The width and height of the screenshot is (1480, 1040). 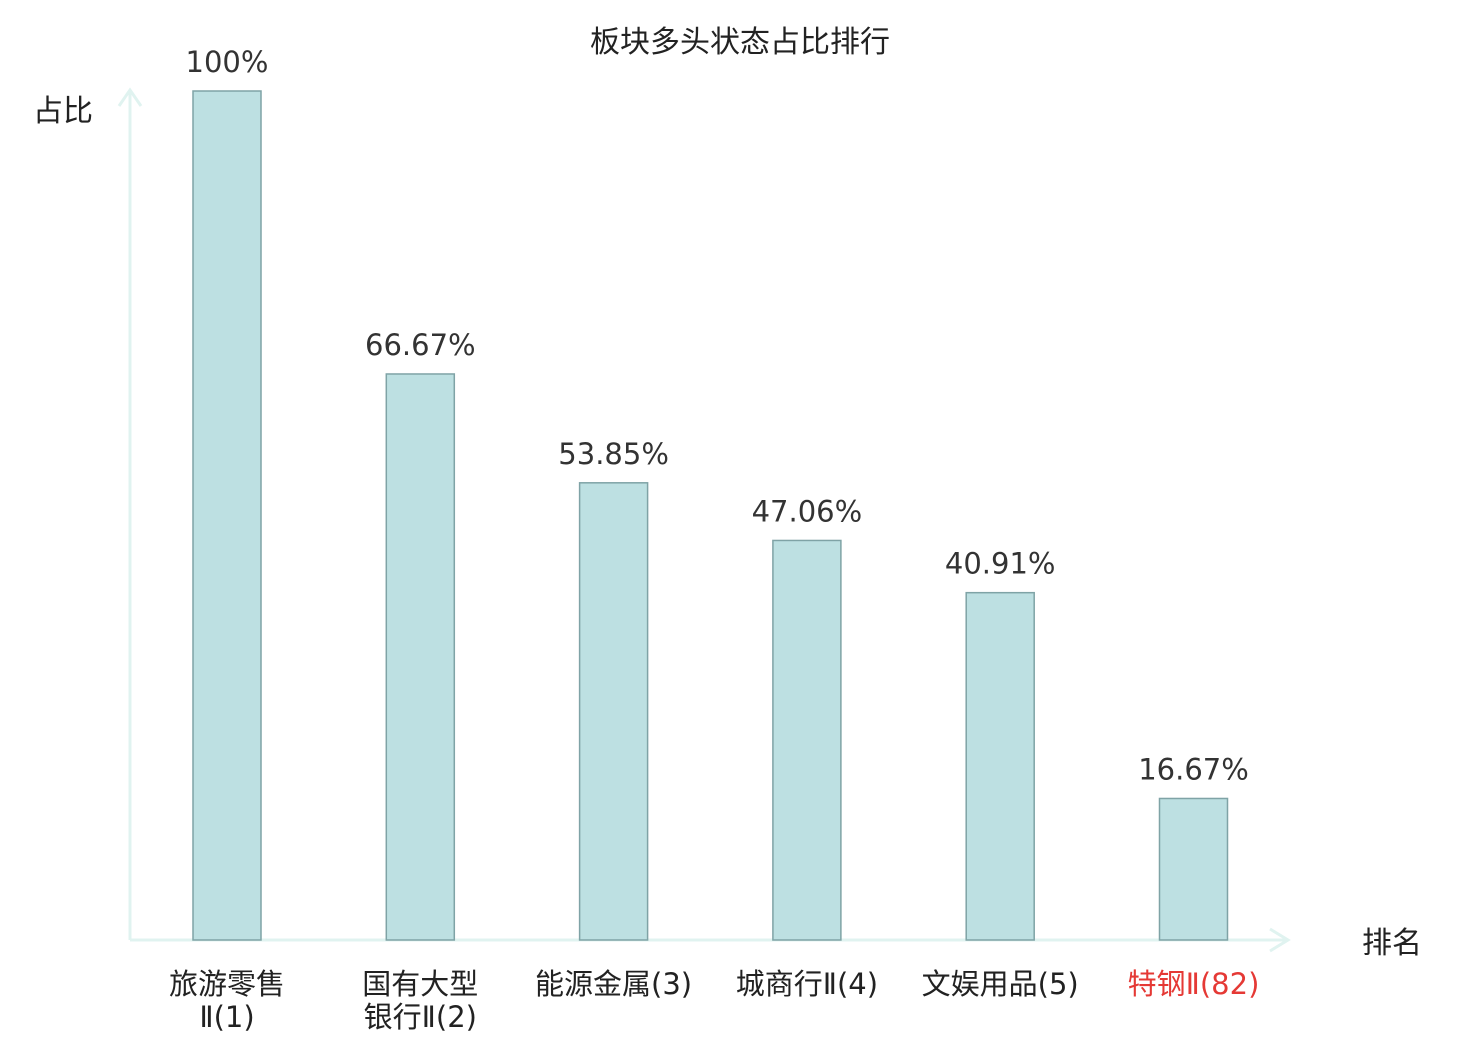 I want to click on value-label-1: 100%, so click(x=227, y=62).